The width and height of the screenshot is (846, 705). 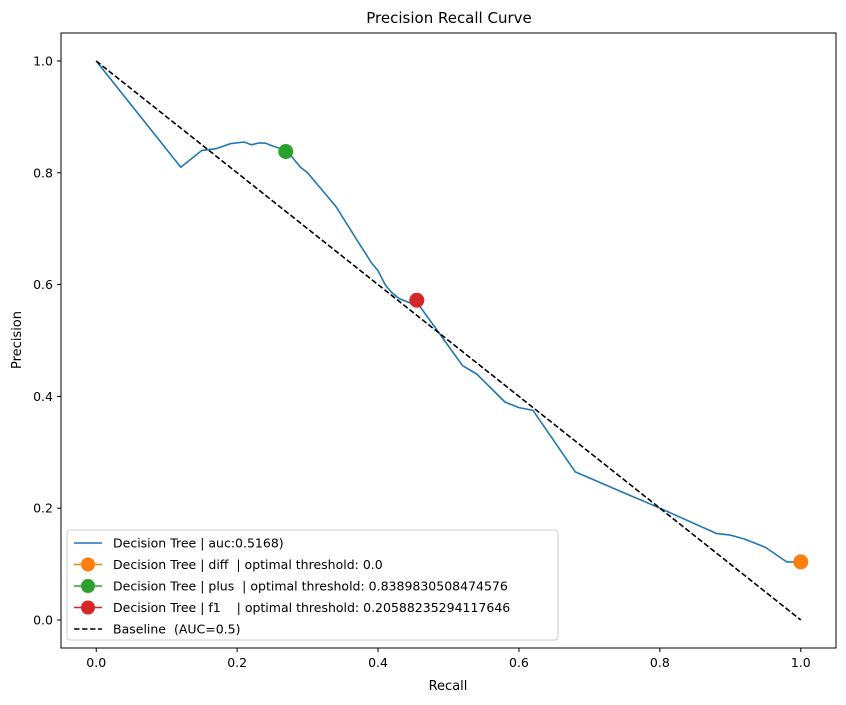 I want to click on x-tick-label: 0.8, so click(x=660, y=662).